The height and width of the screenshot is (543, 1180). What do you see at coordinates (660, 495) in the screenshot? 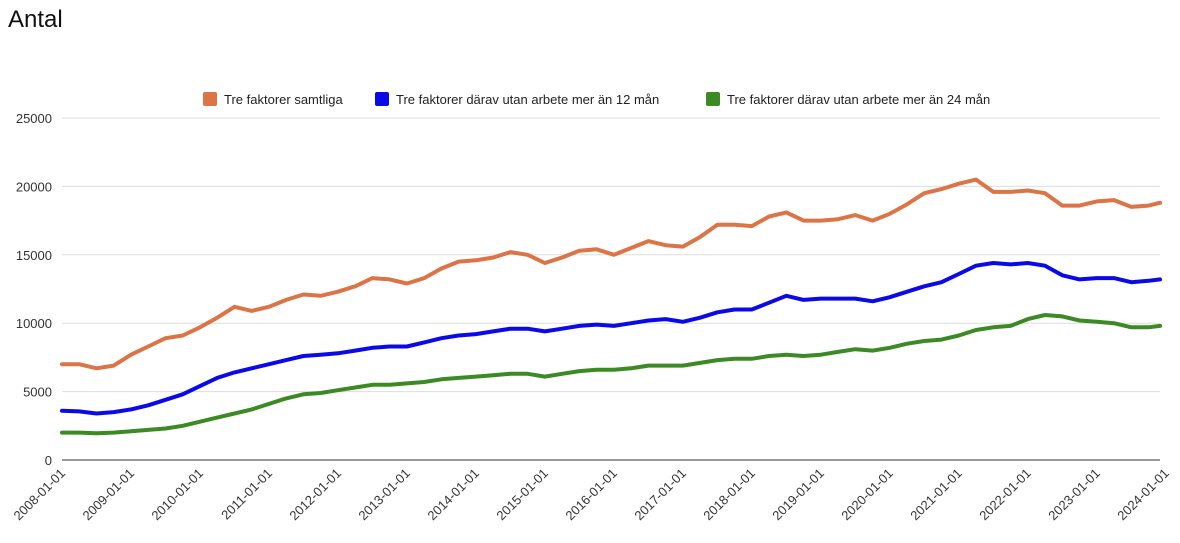
I see `x-tick-label: 2017-01-01` at bounding box center [660, 495].